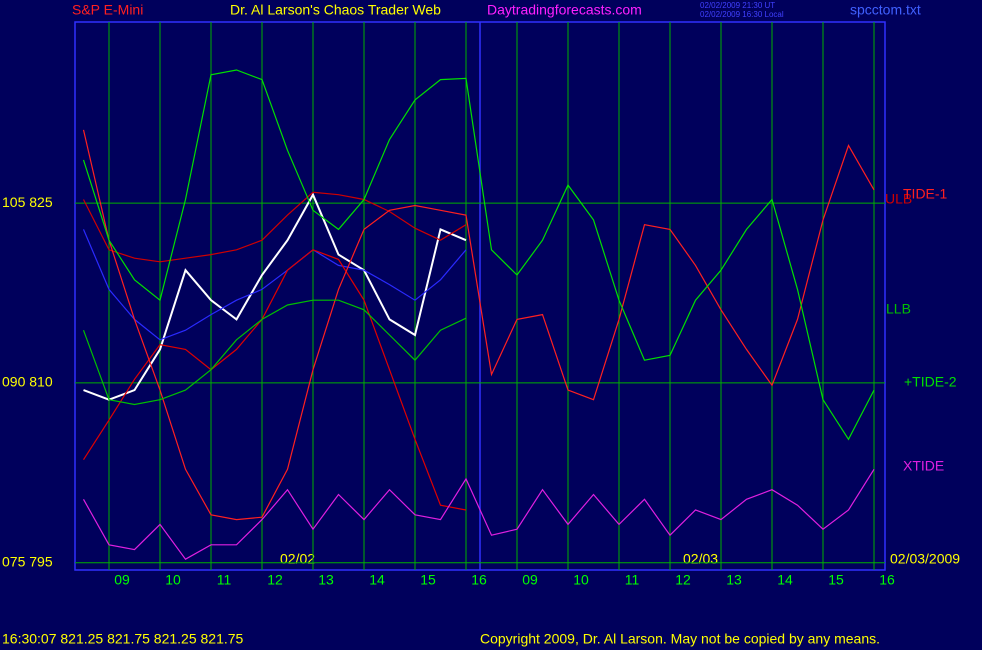 The image size is (982, 650). What do you see at coordinates (27, 562) in the screenshot?
I see `y-tick-label: 075 795` at bounding box center [27, 562].